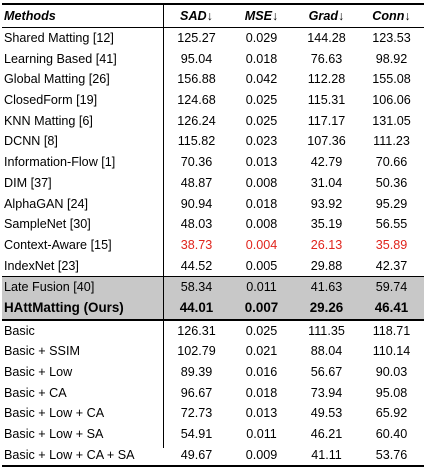 The width and height of the screenshot is (428, 467). Describe the element at coordinates (326, 244) in the screenshot. I see `metric-cell: 26.13` at that location.